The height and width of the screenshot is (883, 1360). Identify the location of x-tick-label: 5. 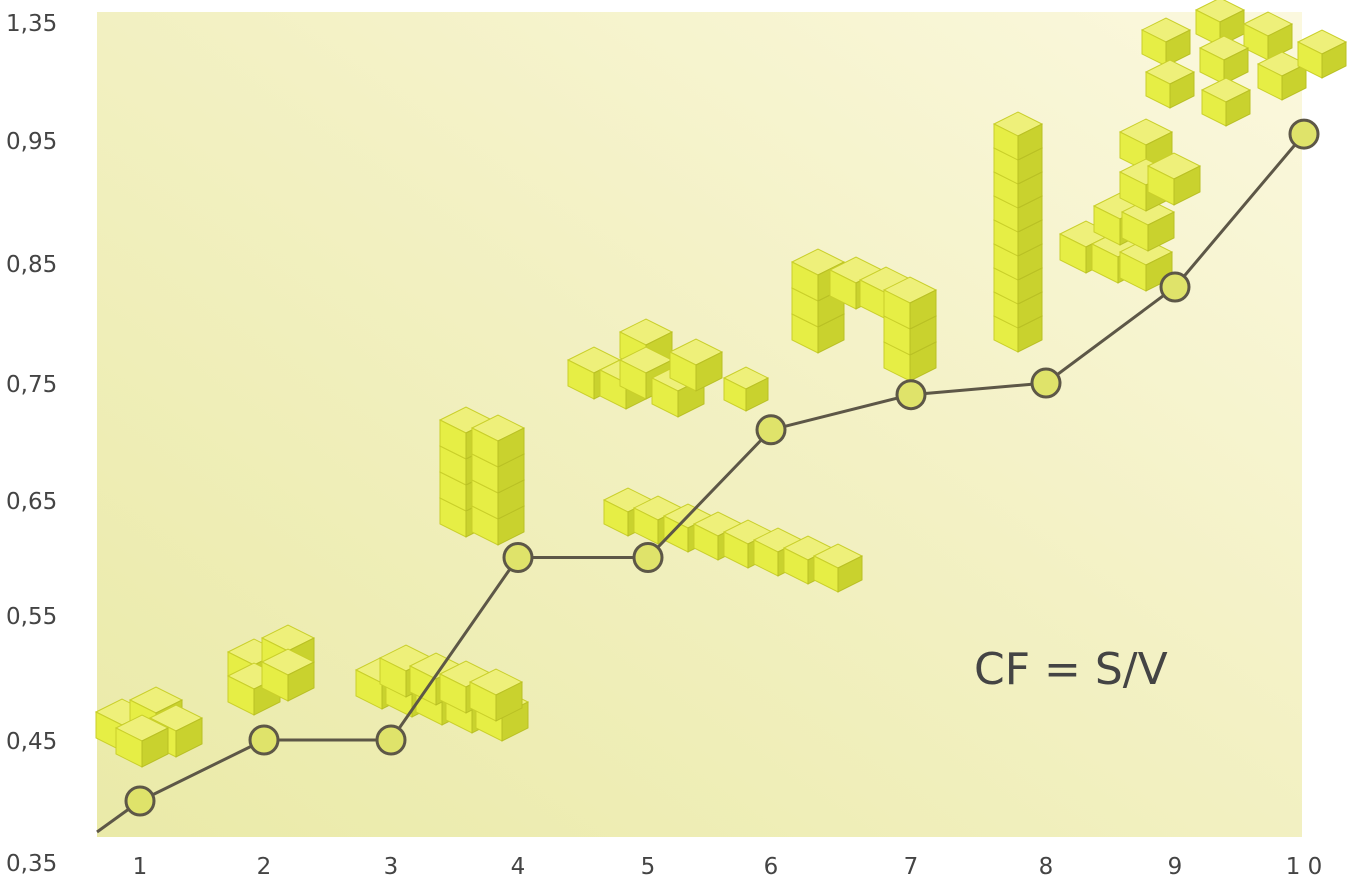
(648, 867).